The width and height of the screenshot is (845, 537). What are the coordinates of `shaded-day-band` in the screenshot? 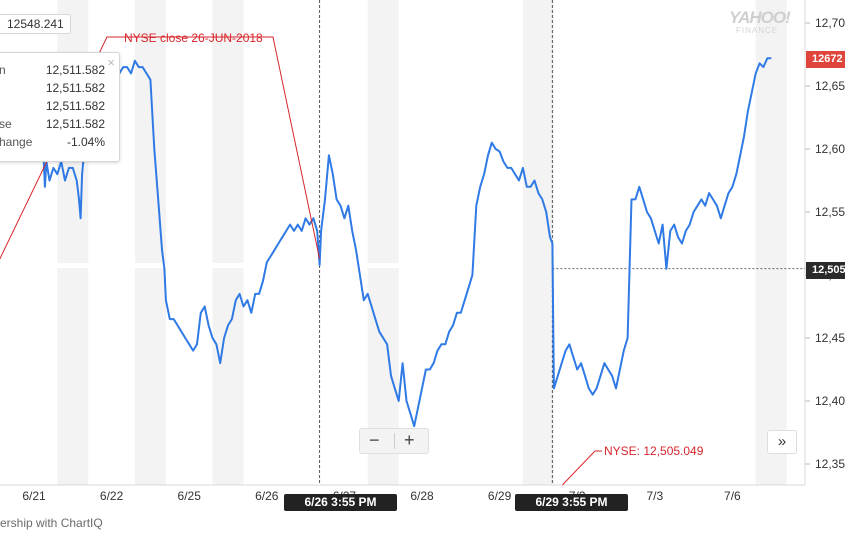 It's located at (771, 242).